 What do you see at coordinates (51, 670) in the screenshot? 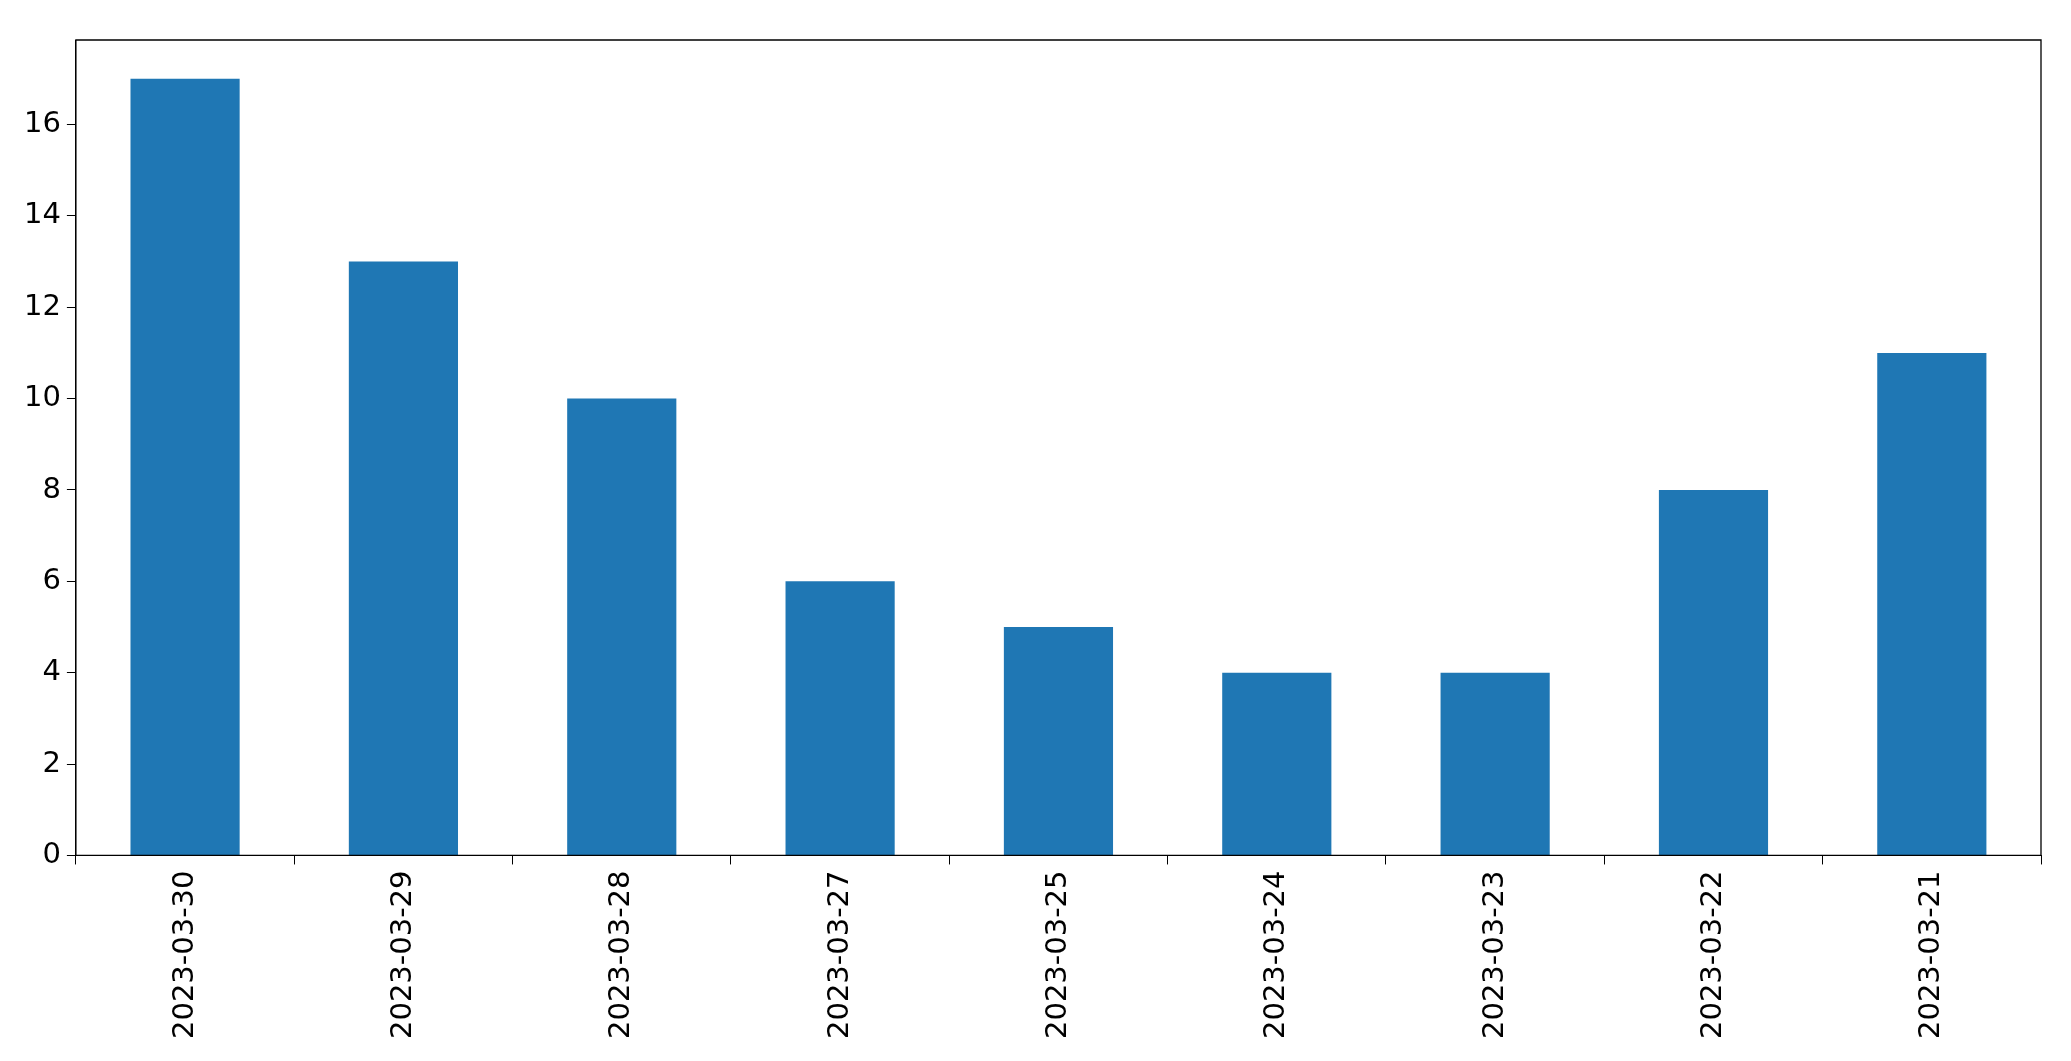
I see `y-tick-label: 4` at bounding box center [51, 670].